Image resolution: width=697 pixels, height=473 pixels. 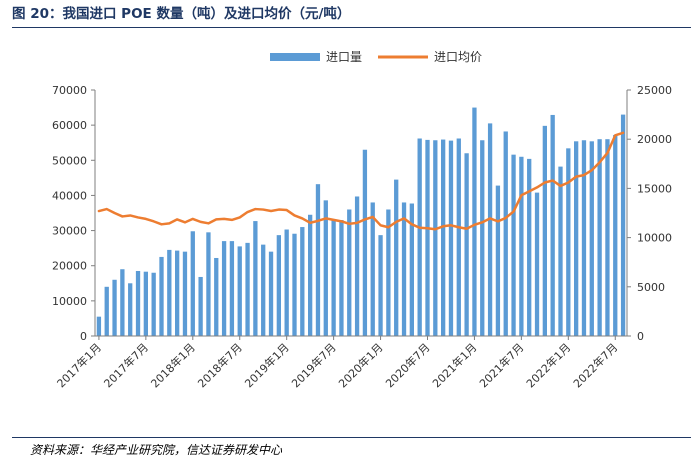 What do you see at coordinates (458, 57) in the screenshot?
I see `legend-label-line: 进口均价` at bounding box center [458, 57].